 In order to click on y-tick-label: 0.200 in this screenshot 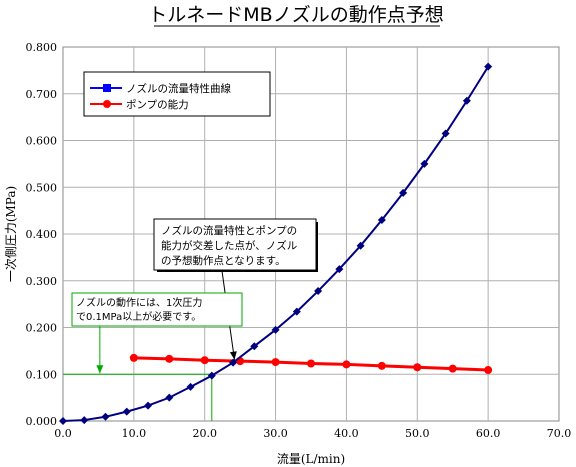, I will do `click(42, 328)`.